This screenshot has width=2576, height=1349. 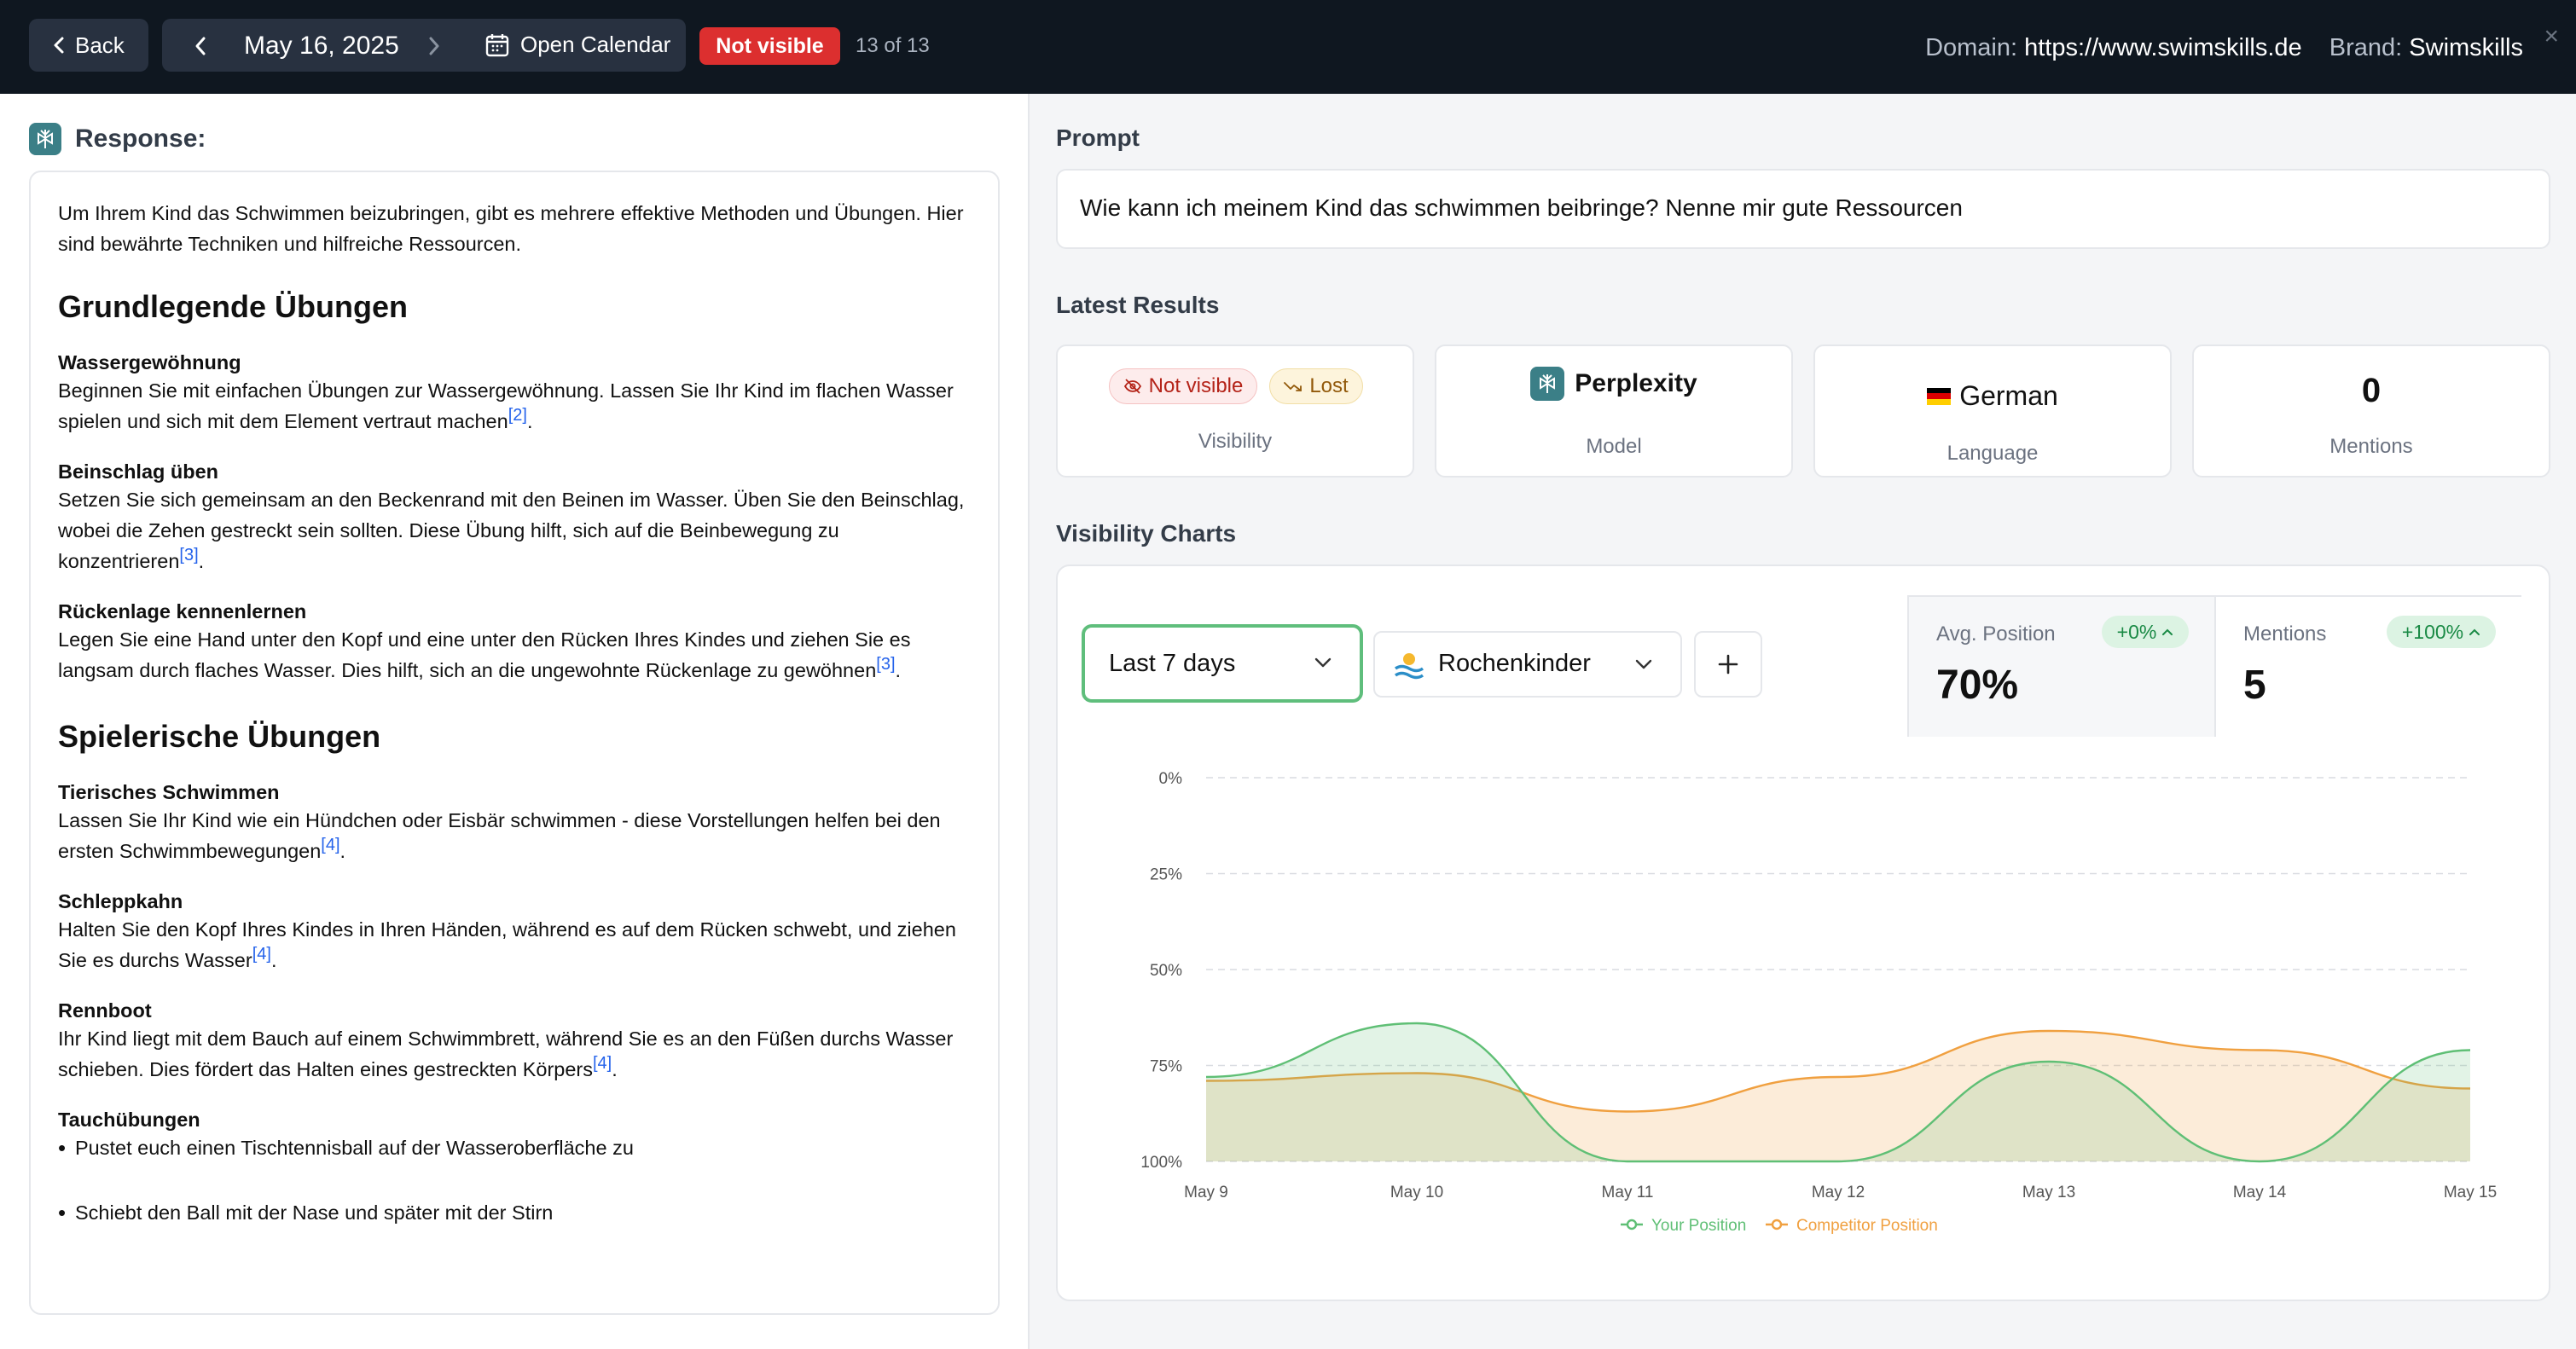 What do you see at coordinates (1416, 1192) in the screenshot?
I see `x-tick-label: May 10` at bounding box center [1416, 1192].